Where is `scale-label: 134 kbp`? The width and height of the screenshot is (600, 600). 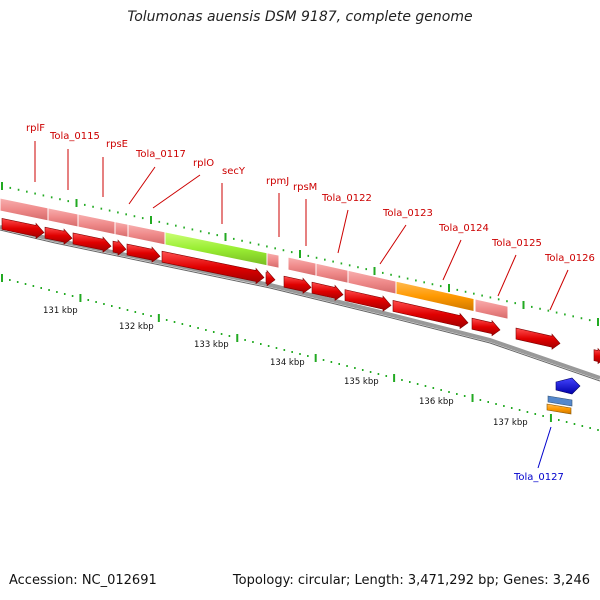 scale-label: 134 kbp is located at coordinates (287, 363).